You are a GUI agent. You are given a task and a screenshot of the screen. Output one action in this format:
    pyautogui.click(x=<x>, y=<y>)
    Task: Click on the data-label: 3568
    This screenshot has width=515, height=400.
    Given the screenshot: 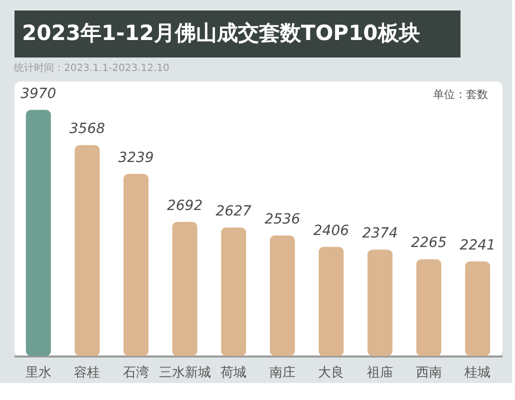 What is the action you would take?
    pyautogui.click(x=87, y=129)
    